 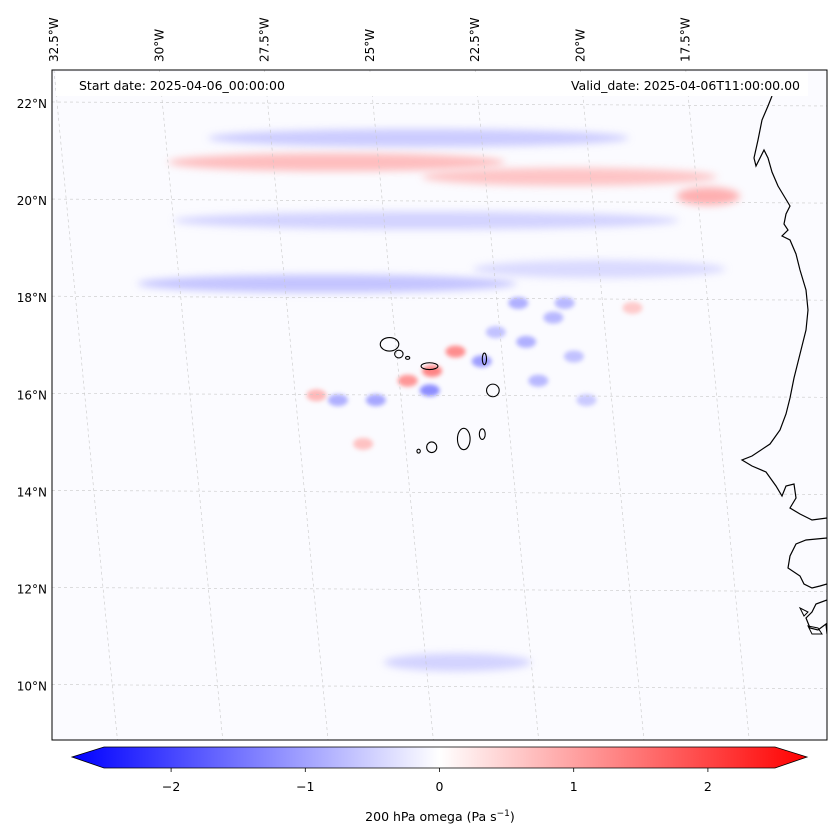 What do you see at coordinates (32, 298) in the screenshot?
I see `lat-label-2: 18°N` at bounding box center [32, 298].